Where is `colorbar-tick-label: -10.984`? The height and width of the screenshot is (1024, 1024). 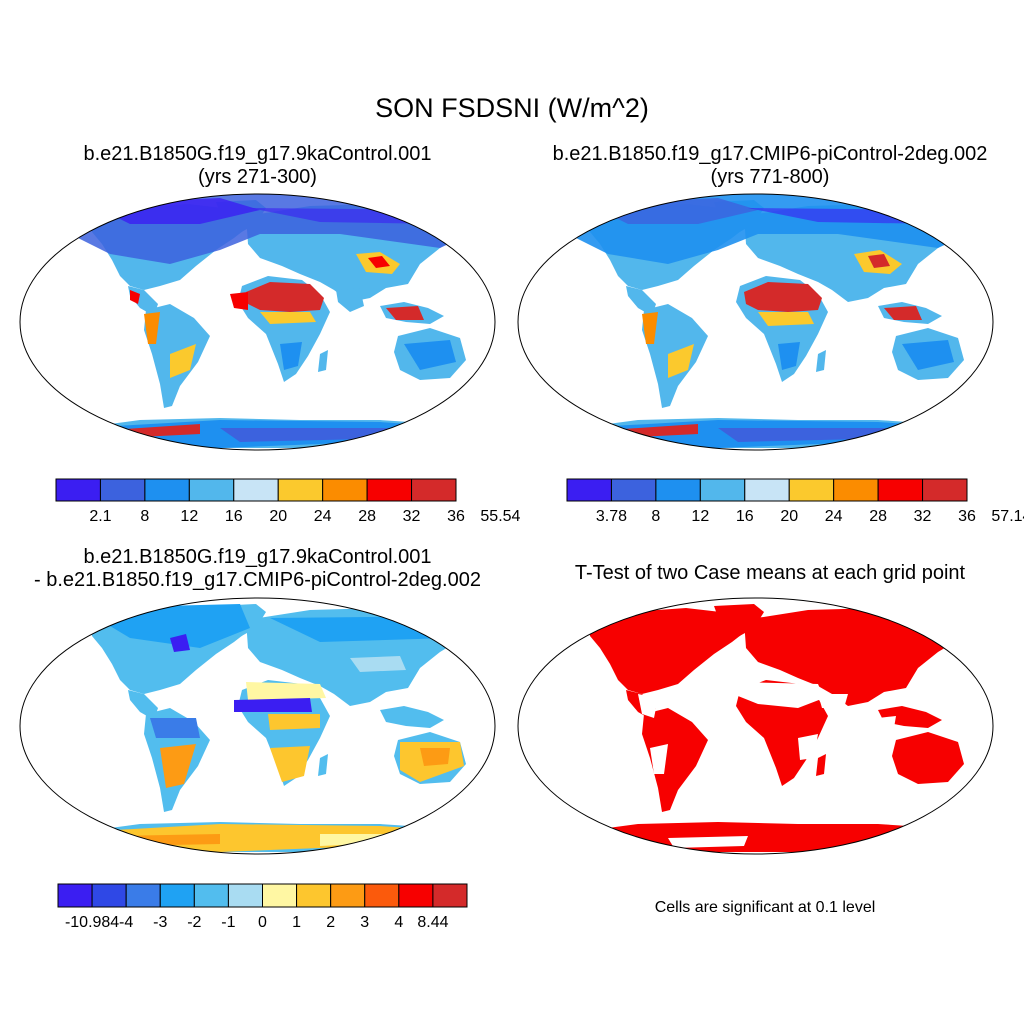
colorbar-tick-label: -10.984 is located at coordinates (92, 922).